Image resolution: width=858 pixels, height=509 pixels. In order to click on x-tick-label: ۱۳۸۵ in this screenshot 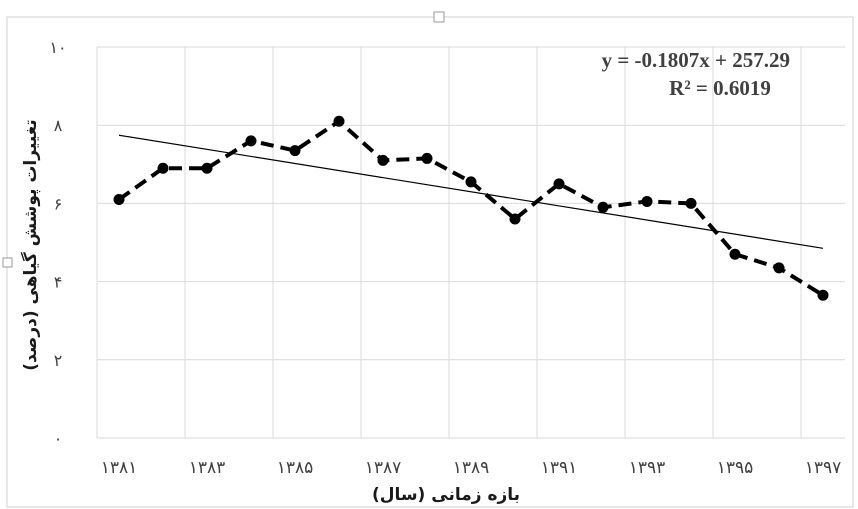, I will do `click(295, 468)`.